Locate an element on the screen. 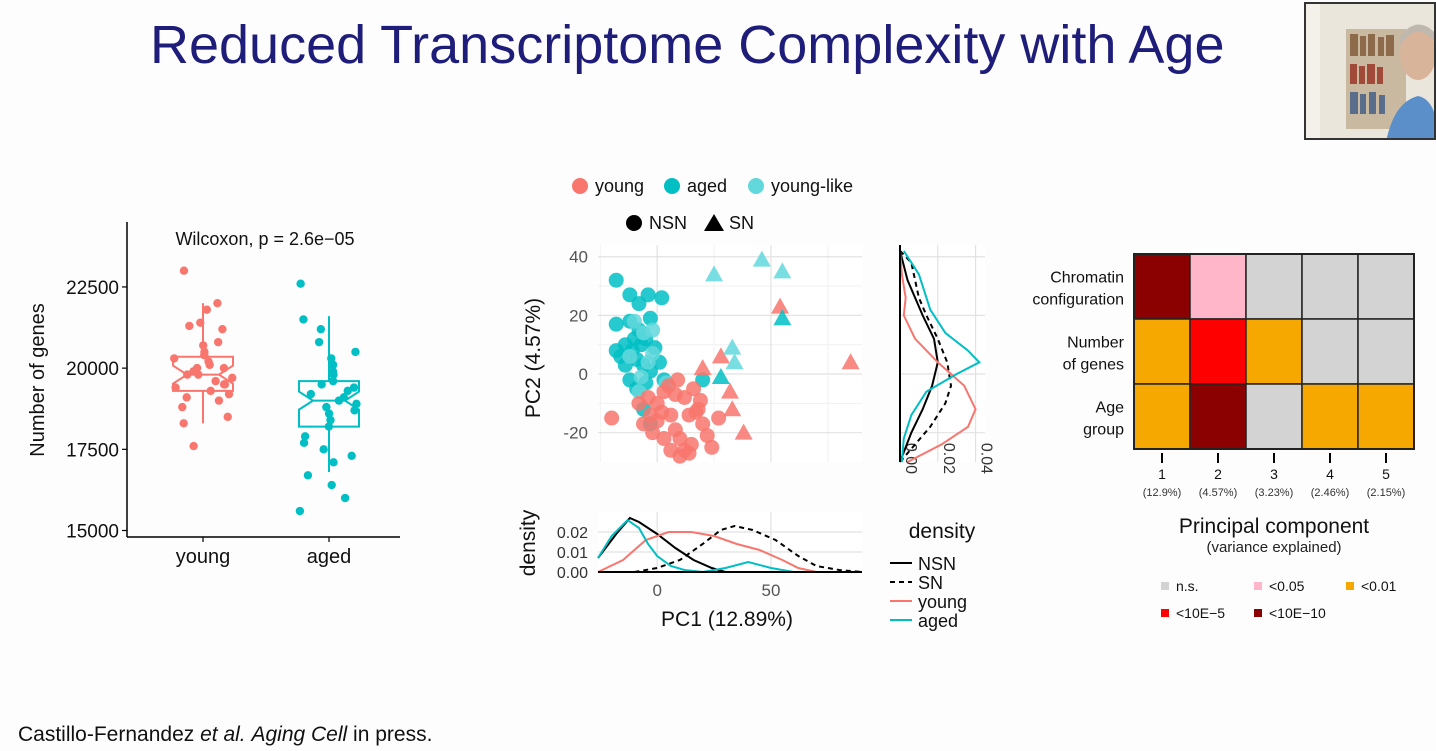 This screenshot has width=1436, height=751. density-line-SN is located at coordinates (926, 356).